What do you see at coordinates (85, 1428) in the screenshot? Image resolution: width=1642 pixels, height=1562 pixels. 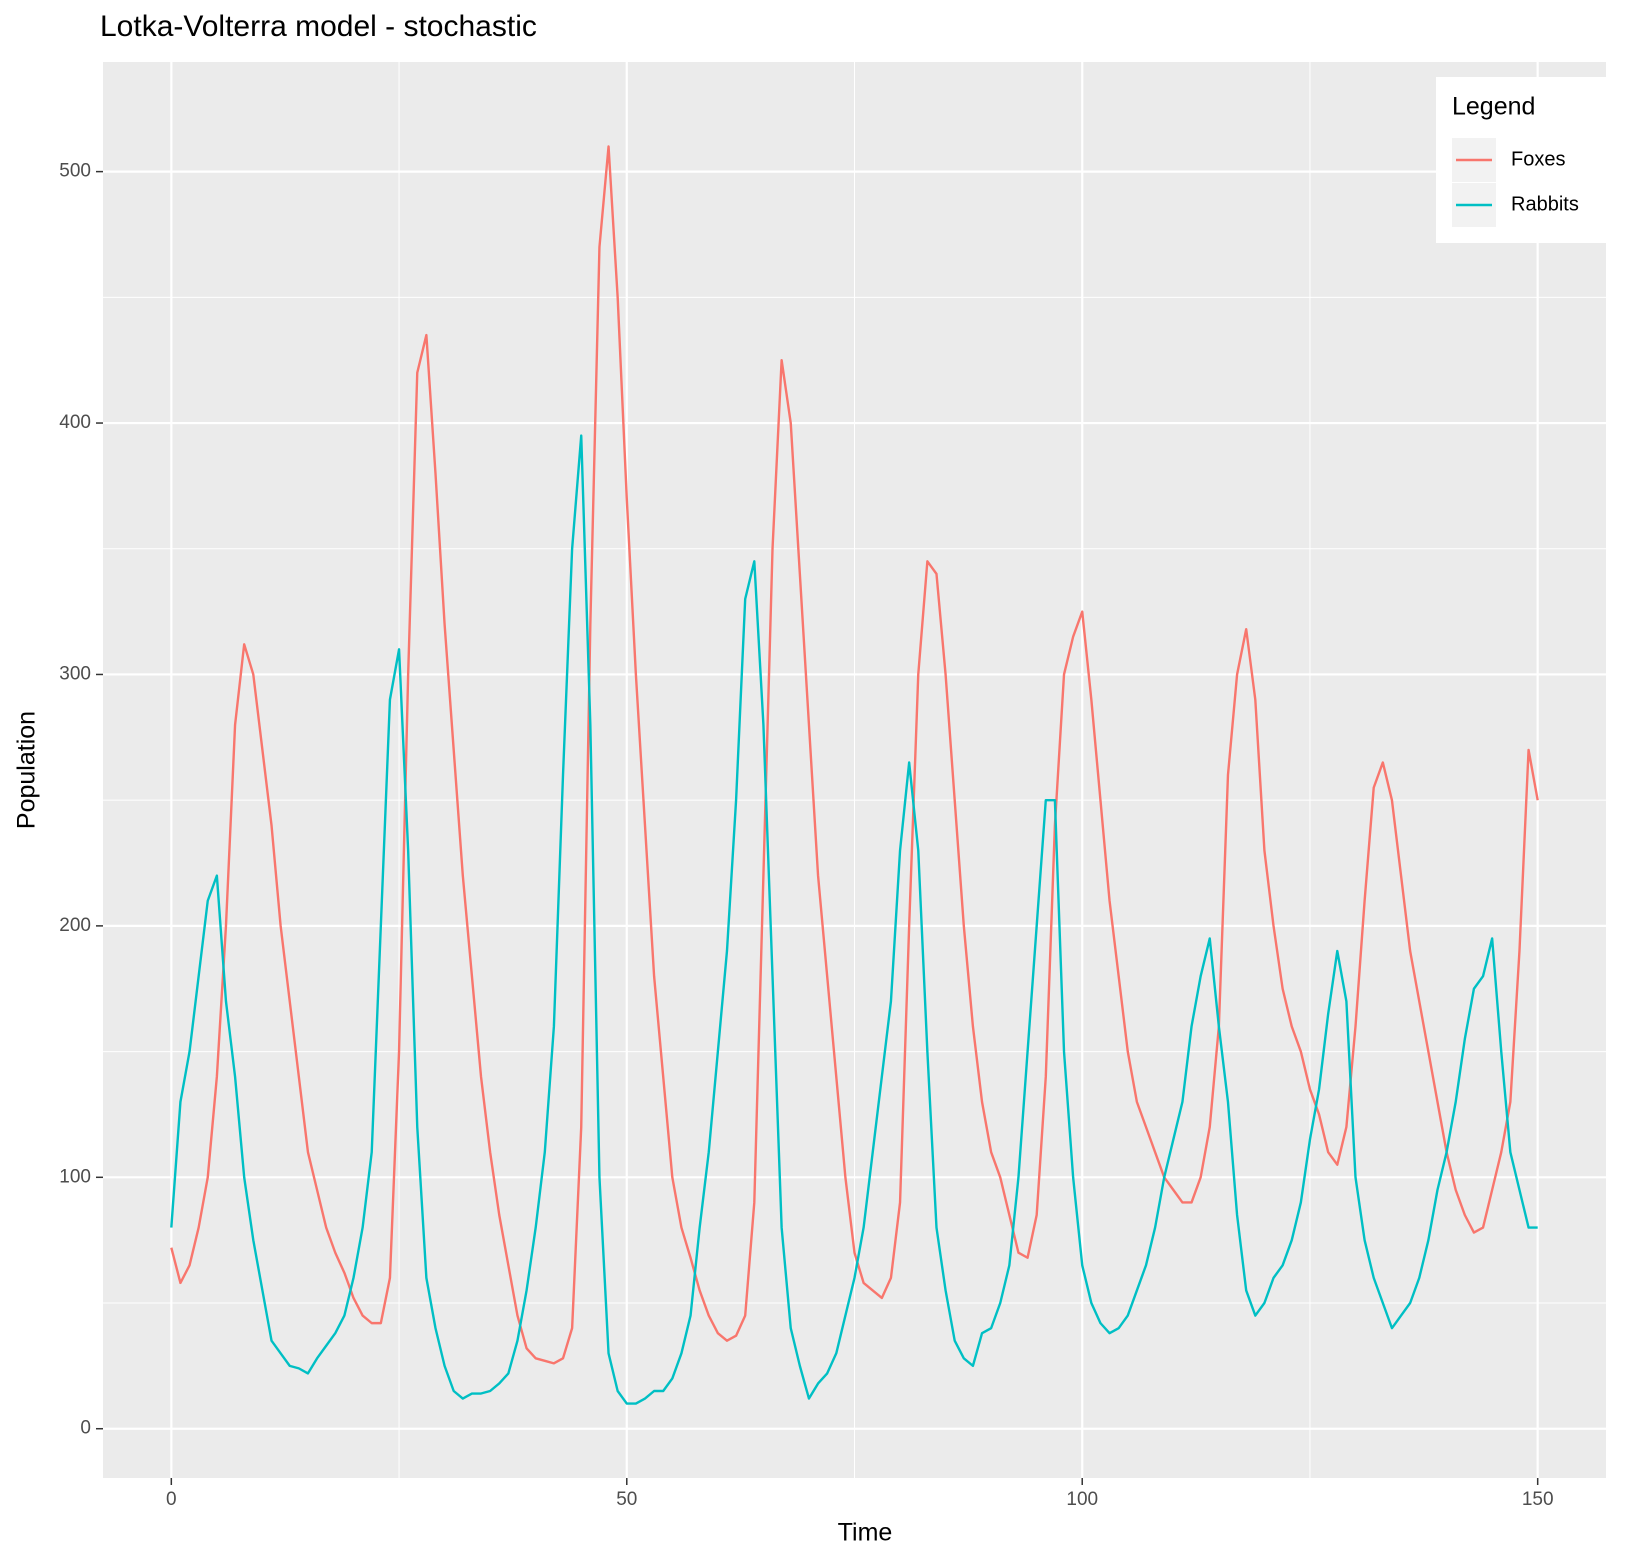 I see `y-tick-label: 0` at bounding box center [85, 1428].